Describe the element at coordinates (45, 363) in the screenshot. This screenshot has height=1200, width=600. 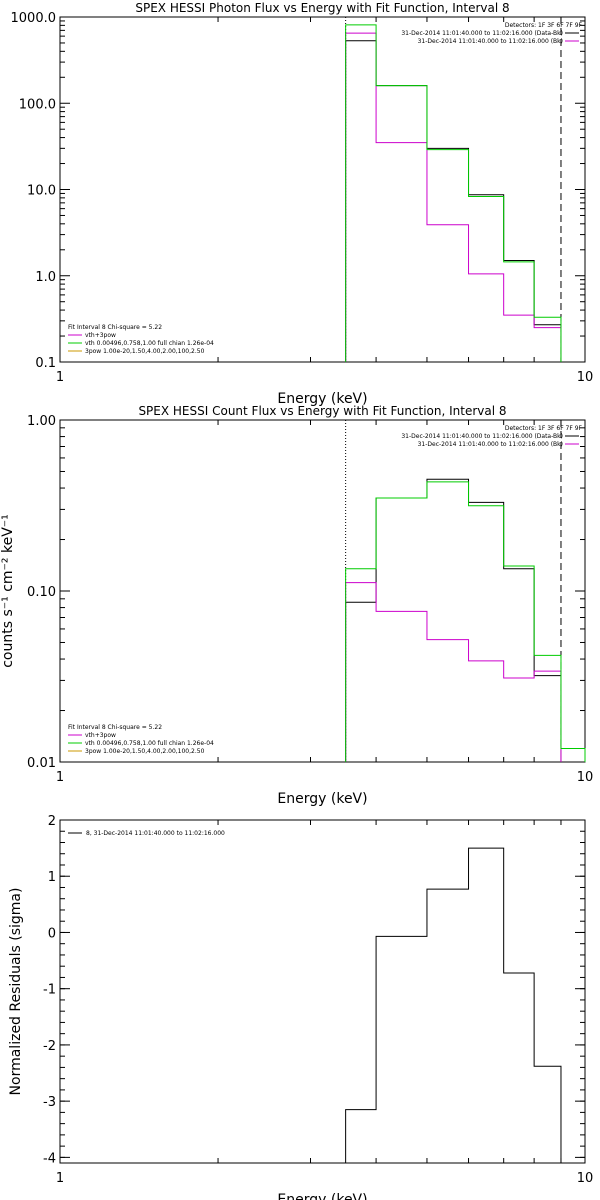
I see `panel1-y-tick-label: 0.1` at that location.